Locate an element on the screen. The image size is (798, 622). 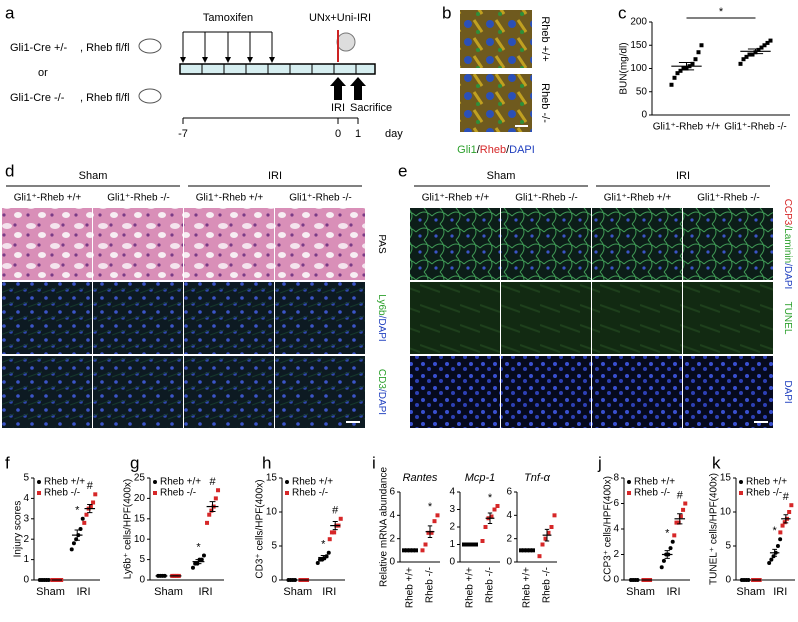
timeline is located at coordinates (277, 69).